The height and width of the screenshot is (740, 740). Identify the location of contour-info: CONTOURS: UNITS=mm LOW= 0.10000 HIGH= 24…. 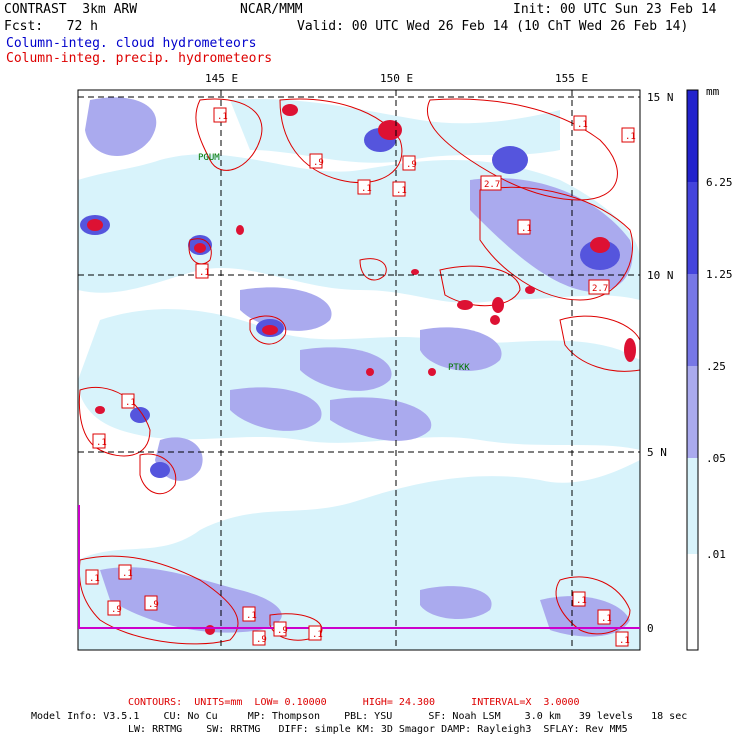
(354, 702).